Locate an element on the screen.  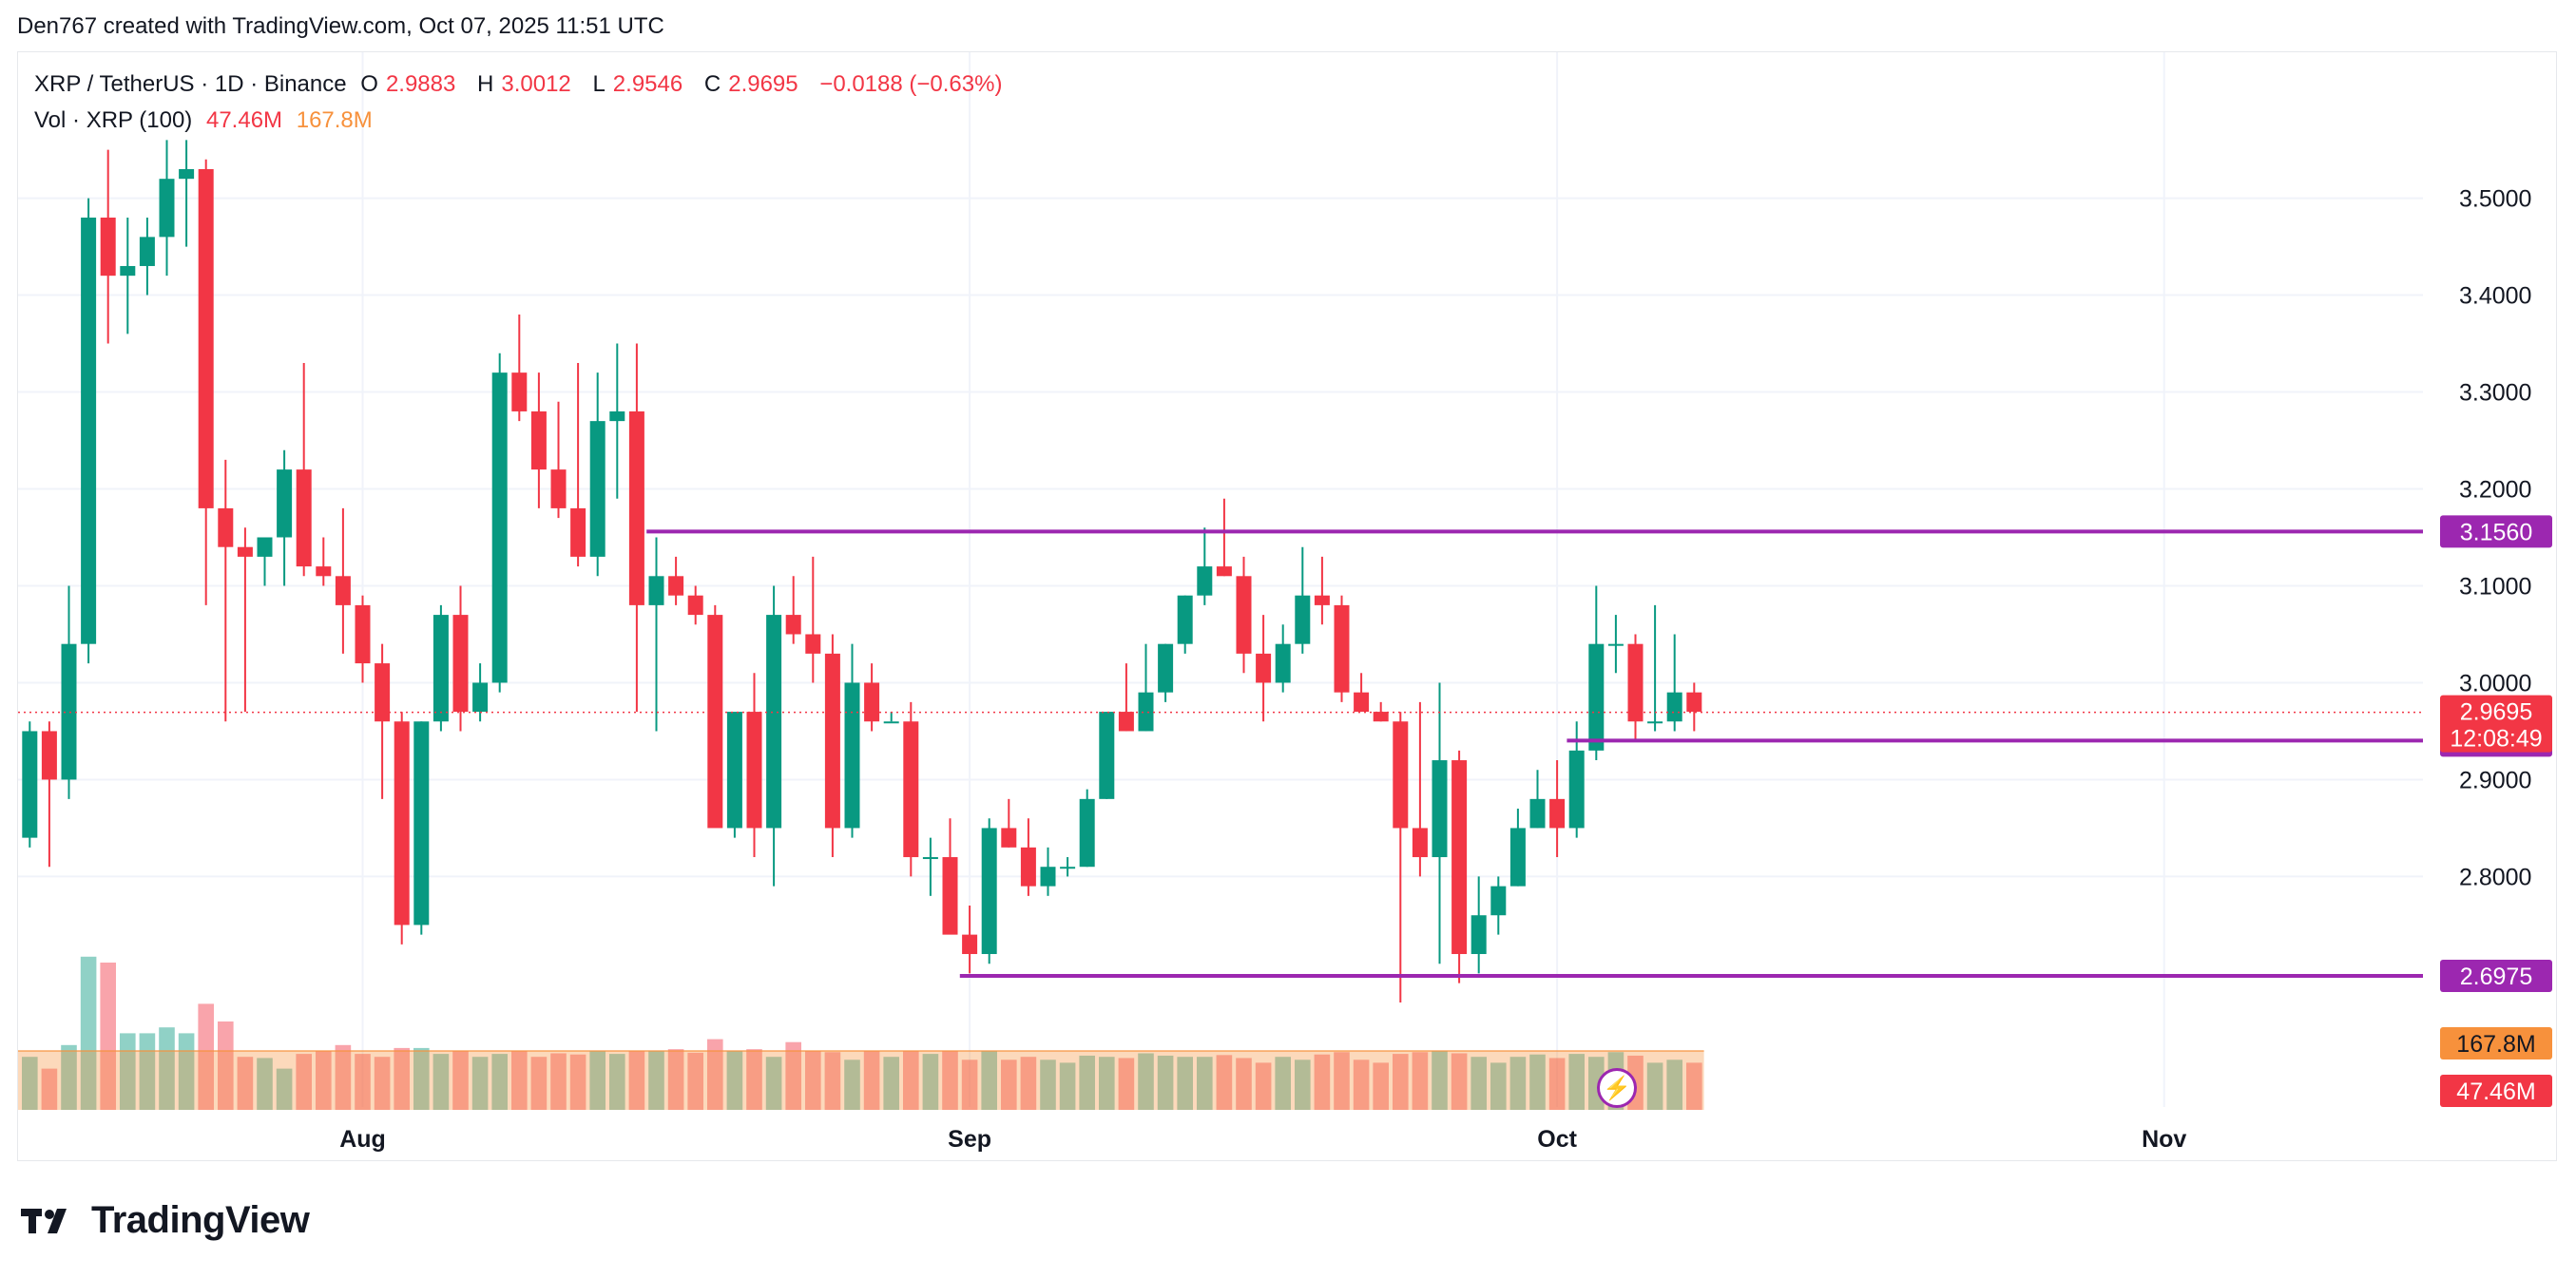
symbol-label: XRP / TetherUS · 1D · Binance is located at coordinates (190, 84).